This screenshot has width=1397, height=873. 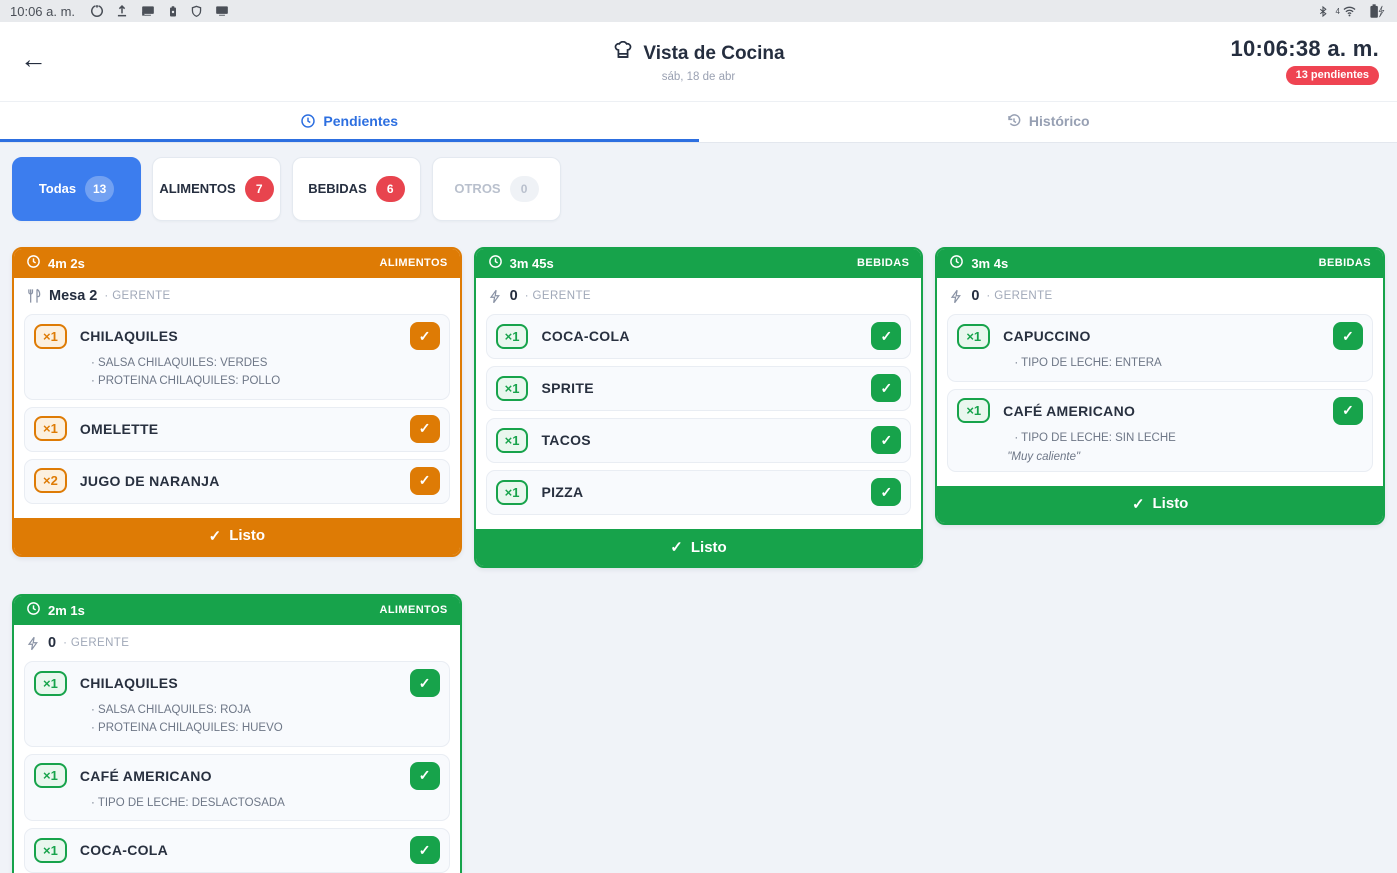 What do you see at coordinates (714, 53) in the screenshot?
I see `page-title: Vista de Cocina` at bounding box center [714, 53].